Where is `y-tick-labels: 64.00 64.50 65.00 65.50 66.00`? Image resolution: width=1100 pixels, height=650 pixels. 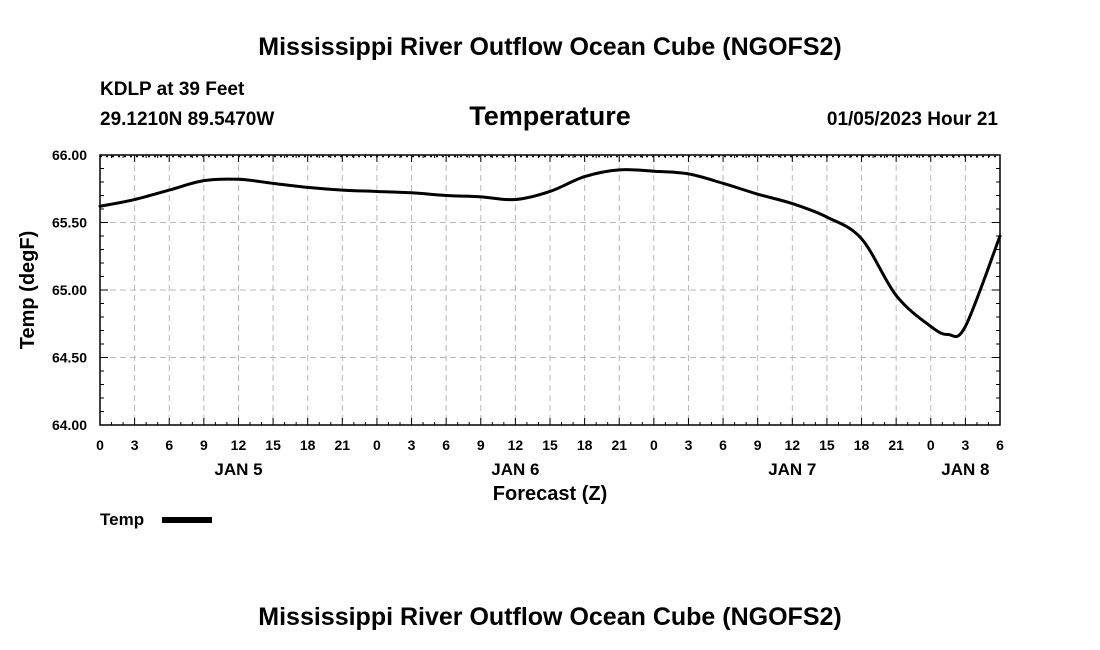
y-tick-labels: 64.00 64.50 65.00 65.50 66.00 is located at coordinates (69, 290).